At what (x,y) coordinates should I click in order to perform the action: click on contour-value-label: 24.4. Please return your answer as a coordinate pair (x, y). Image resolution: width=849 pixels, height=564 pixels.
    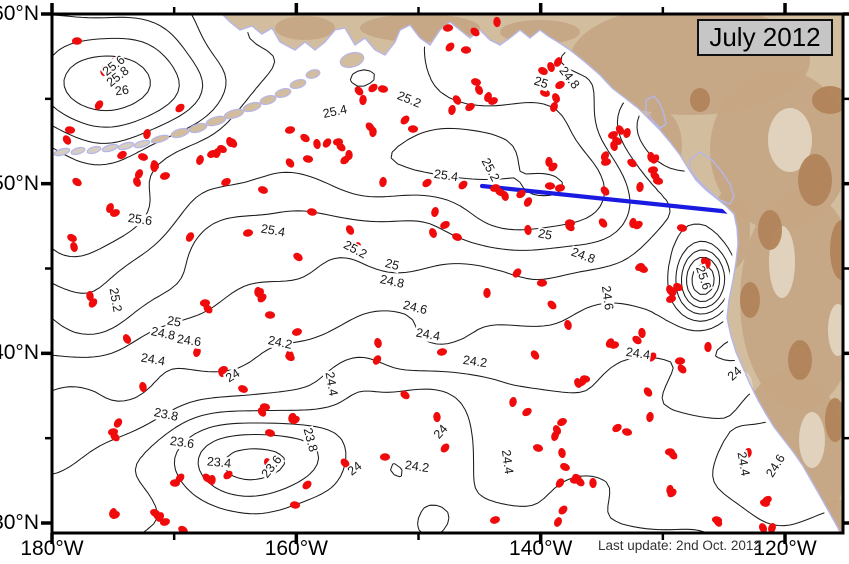
    Looking at the image, I should click on (507, 462).